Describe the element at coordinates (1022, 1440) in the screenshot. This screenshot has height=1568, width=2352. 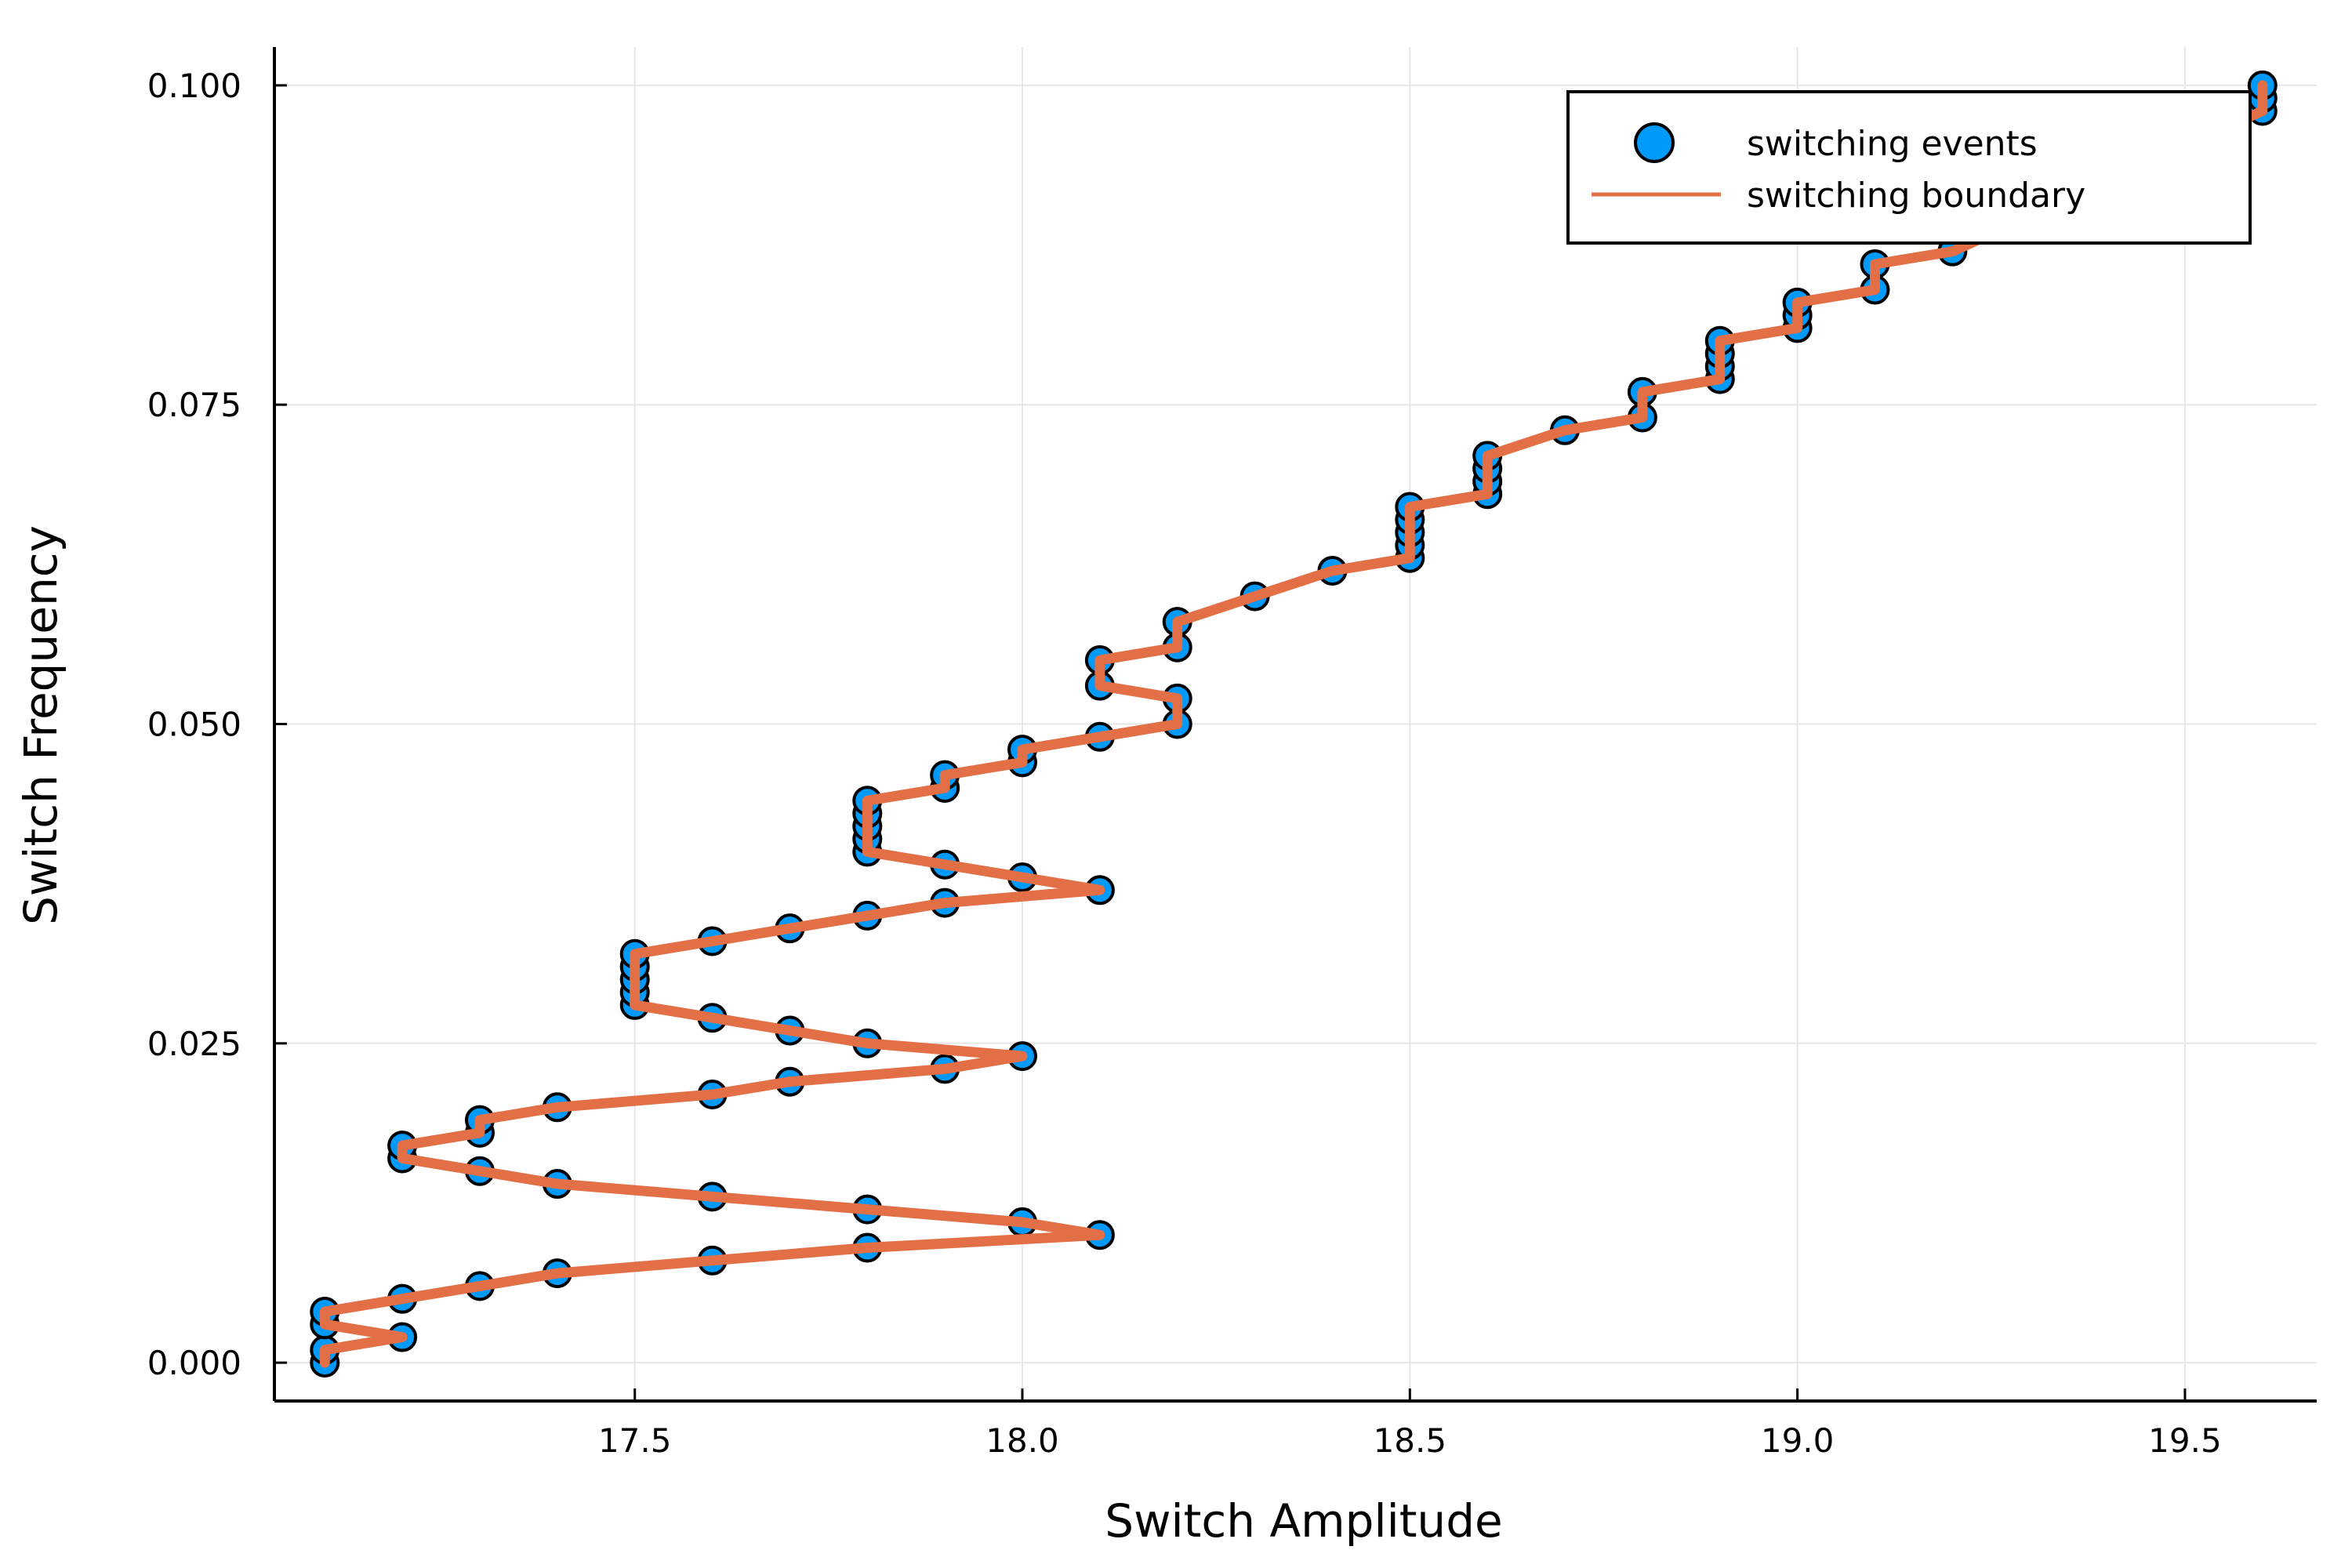
I see `x-tick-label: 18.0` at that location.